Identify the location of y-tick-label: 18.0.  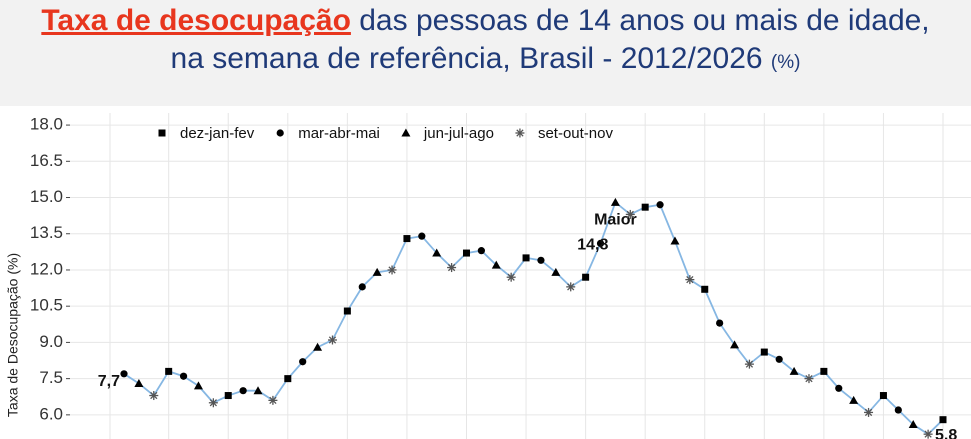
(46, 124).